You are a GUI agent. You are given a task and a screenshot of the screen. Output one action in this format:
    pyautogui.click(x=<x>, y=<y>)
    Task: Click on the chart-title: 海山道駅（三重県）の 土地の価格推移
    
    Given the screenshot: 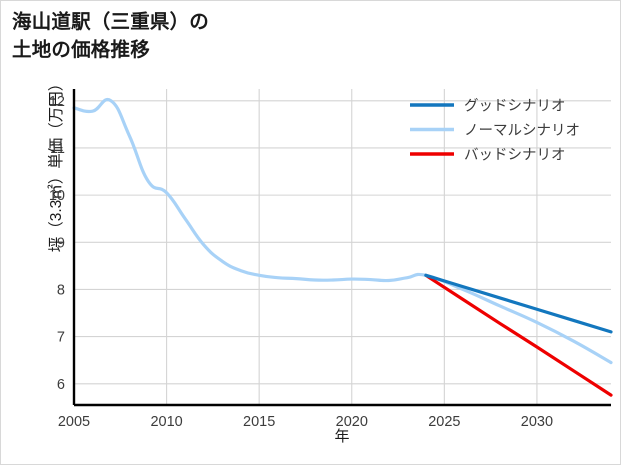 What is the action you would take?
    pyautogui.click(x=111, y=36)
    